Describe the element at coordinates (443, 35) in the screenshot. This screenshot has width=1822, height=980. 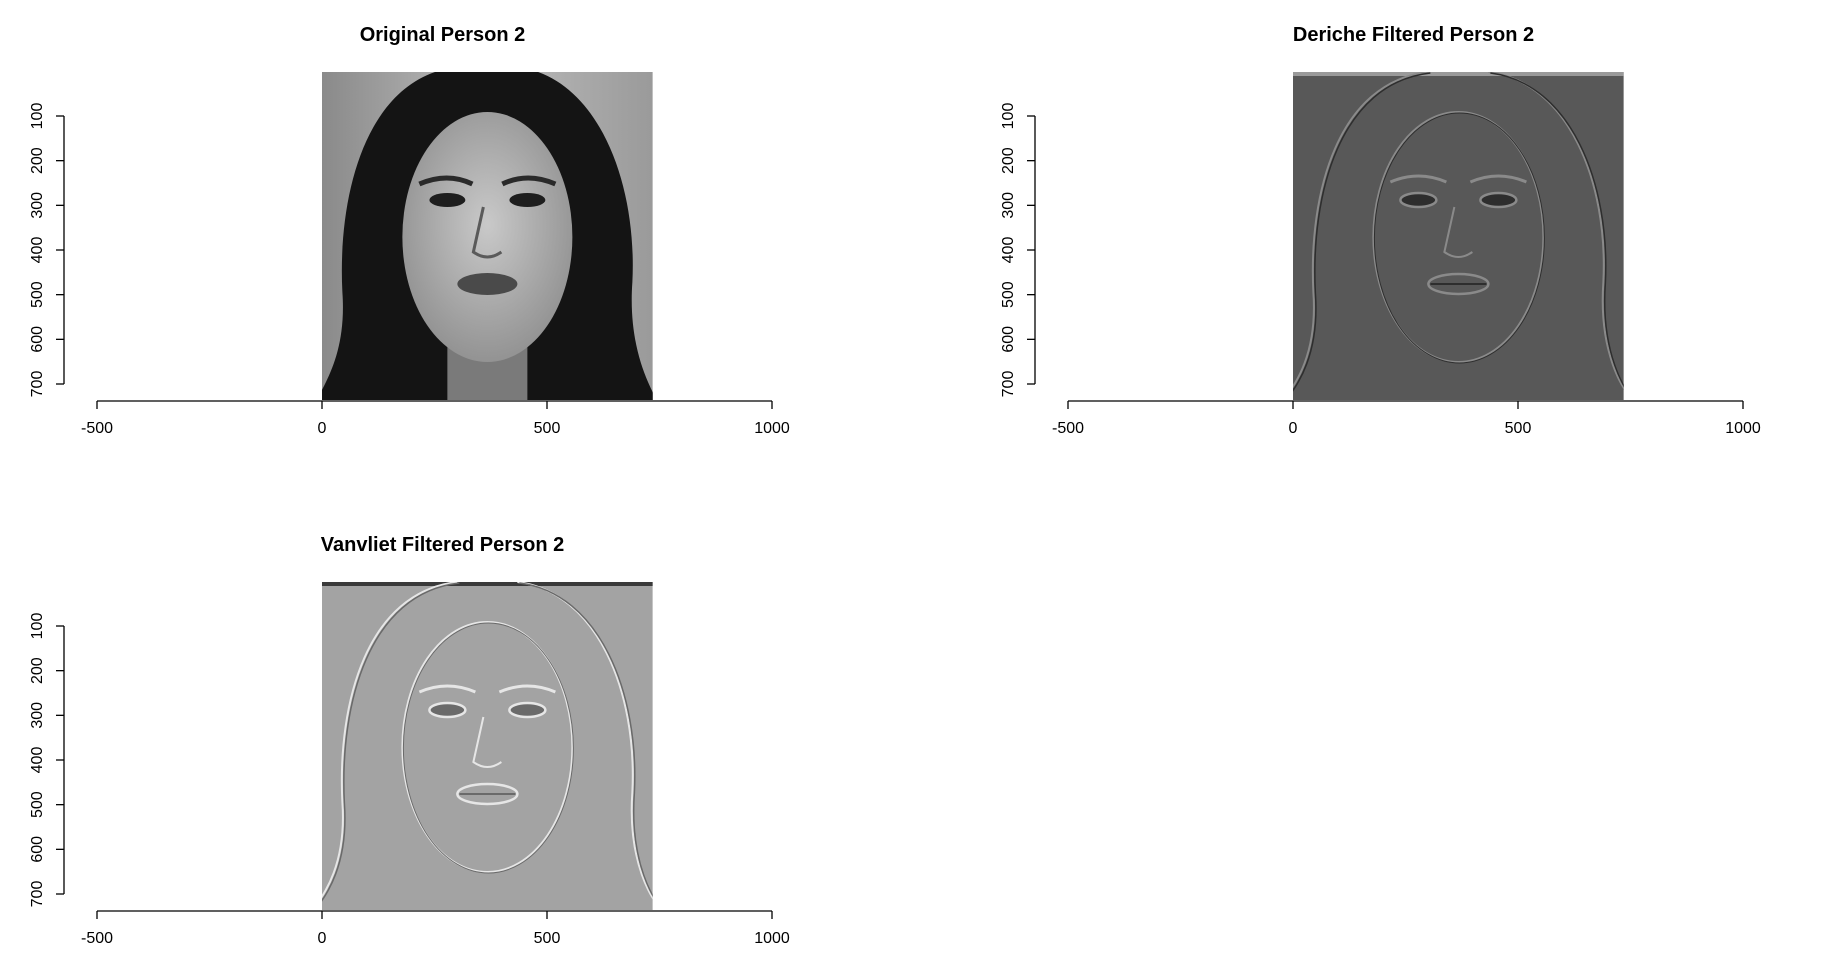
I see `plot-title: Original Person 2` at that location.